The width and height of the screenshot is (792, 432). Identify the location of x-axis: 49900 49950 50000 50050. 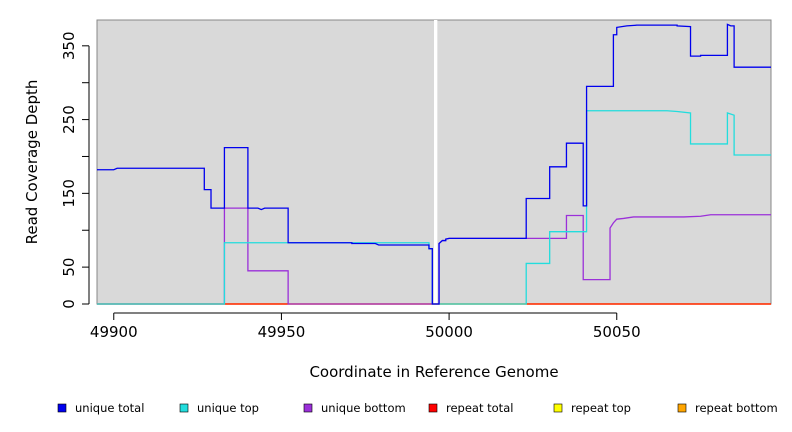
(365, 326).